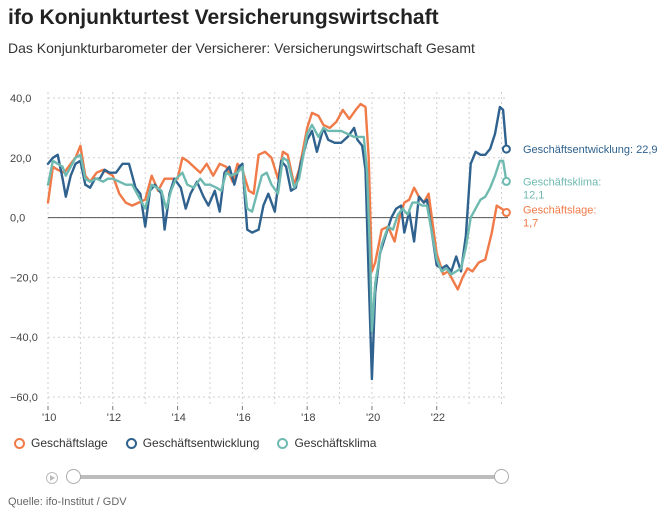 This screenshot has height=518, width=660. I want to click on time-range-slider, so click(351, 478).